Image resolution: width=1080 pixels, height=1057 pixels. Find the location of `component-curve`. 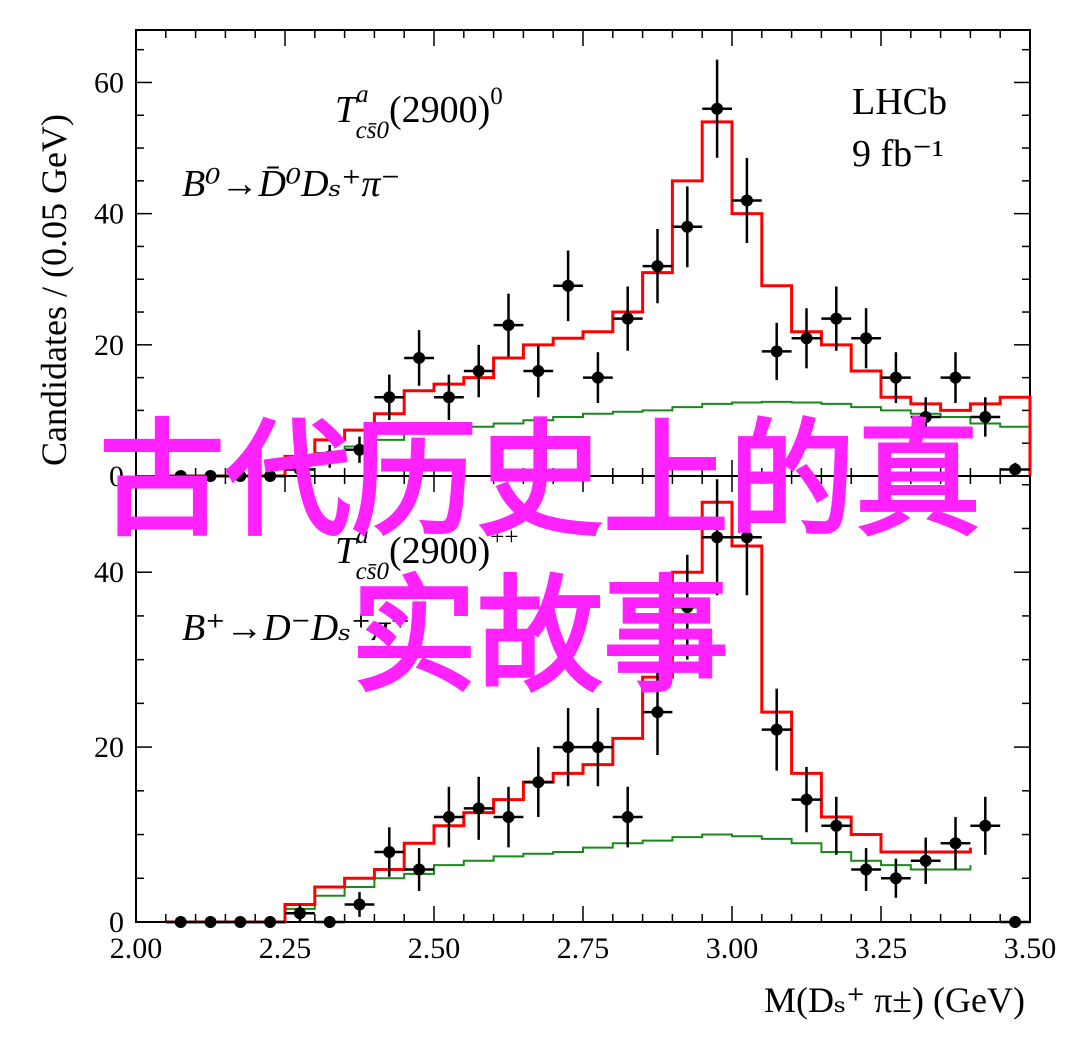

component-curve is located at coordinates (598, 438).